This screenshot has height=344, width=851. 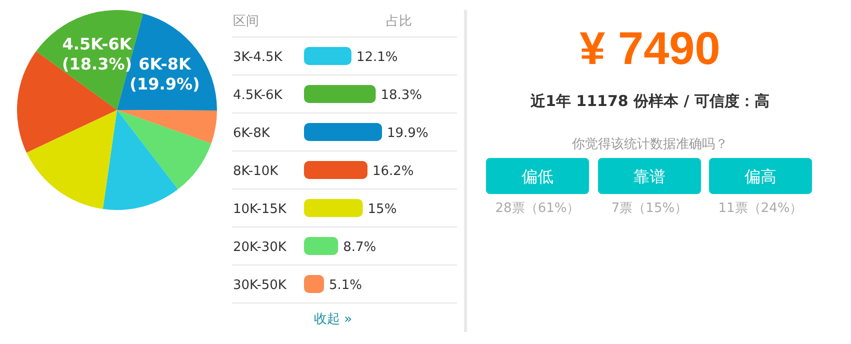 I want to click on x-axis-title: 占比, so click(x=399, y=21).